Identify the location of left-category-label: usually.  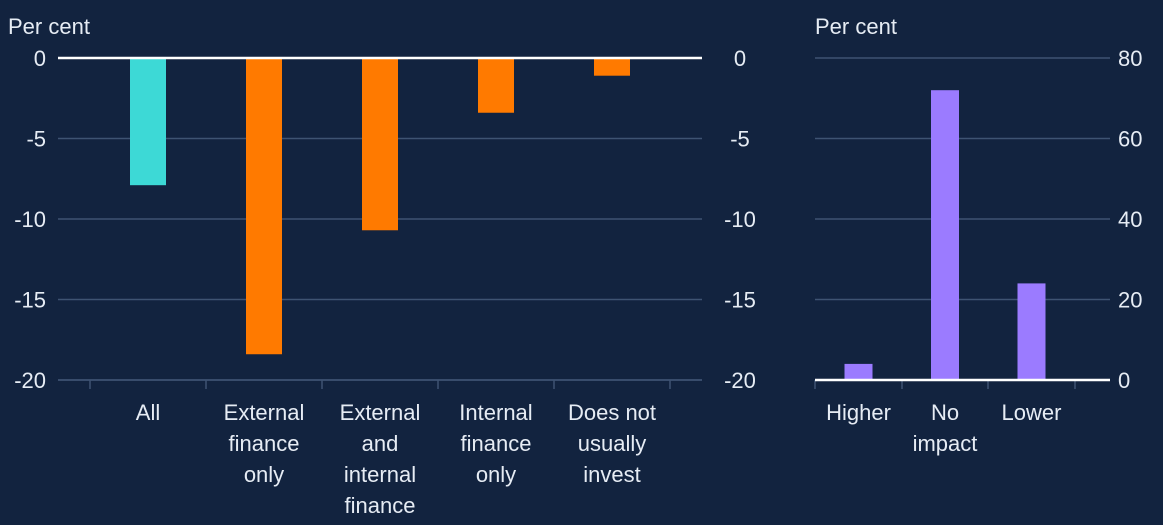
(612, 443).